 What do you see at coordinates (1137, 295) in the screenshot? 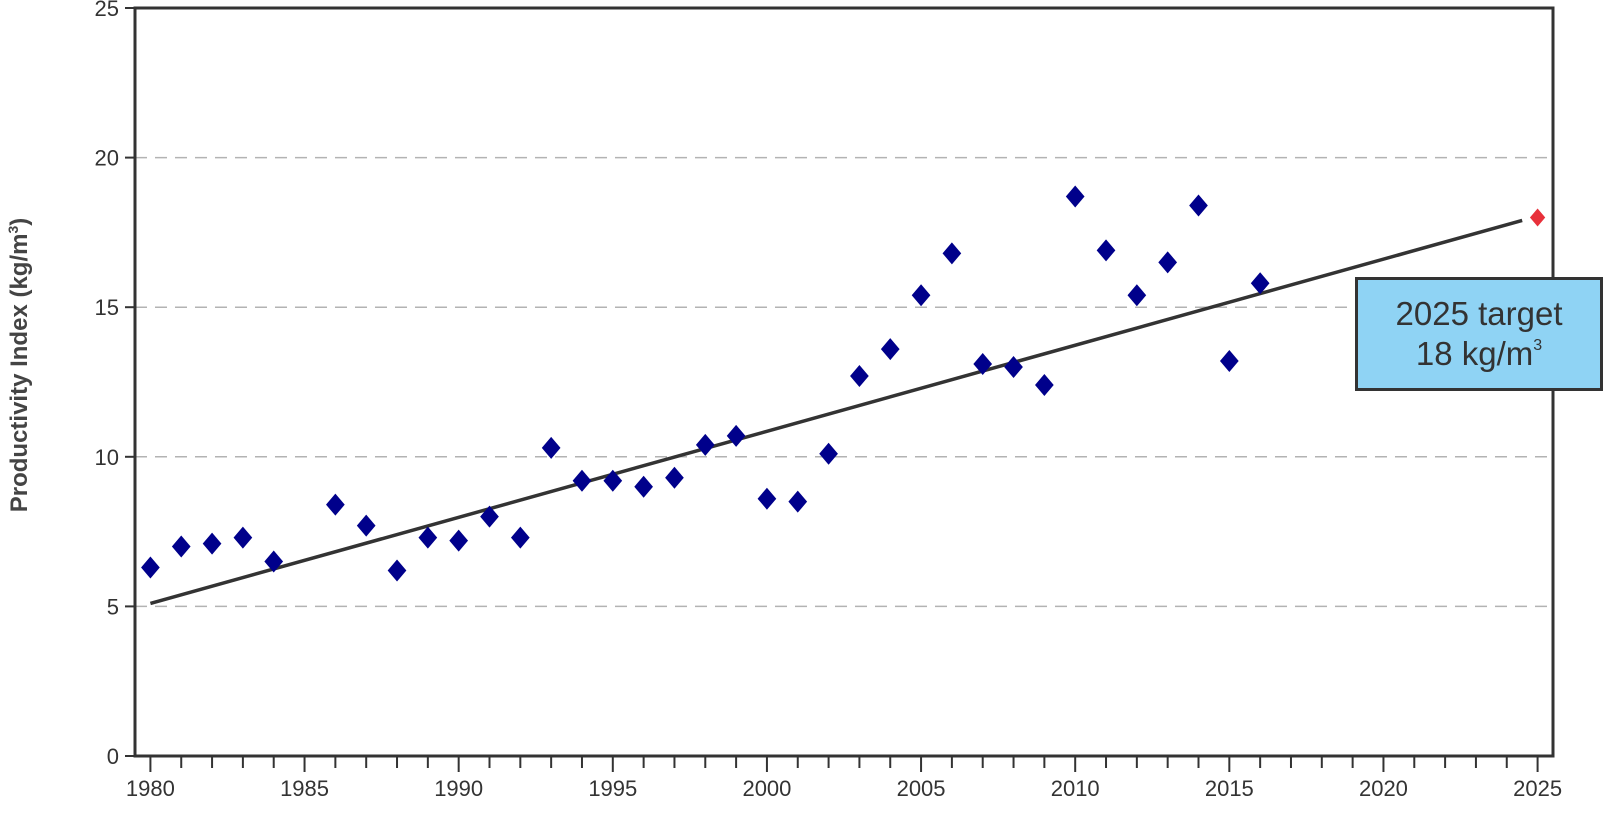
I see `data-point-2012` at bounding box center [1137, 295].